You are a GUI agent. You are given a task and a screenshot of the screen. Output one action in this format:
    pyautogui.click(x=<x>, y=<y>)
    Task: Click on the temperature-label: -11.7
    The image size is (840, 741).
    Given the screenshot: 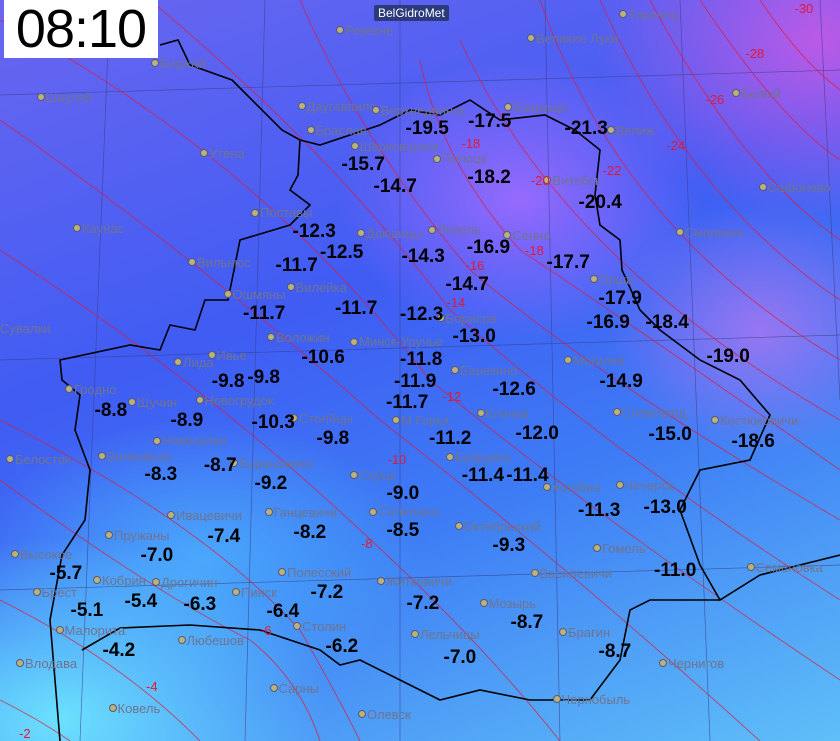 What is the action you would take?
    pyautogui.click(x=356, y=308)
    